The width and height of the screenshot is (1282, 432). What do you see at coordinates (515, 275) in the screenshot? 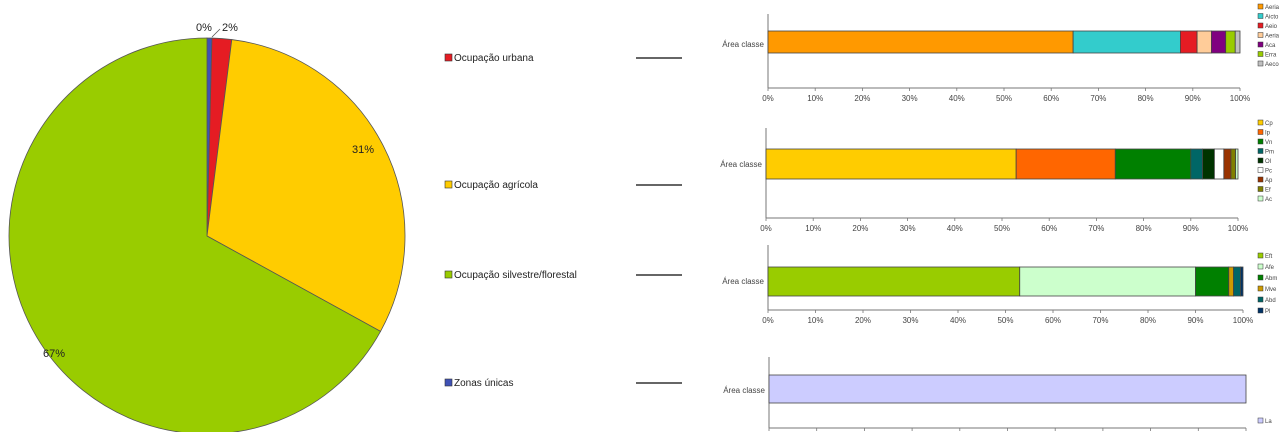
I see `legend-label: Ocupação silvestre/florestal` at bounding box center [515, 275].